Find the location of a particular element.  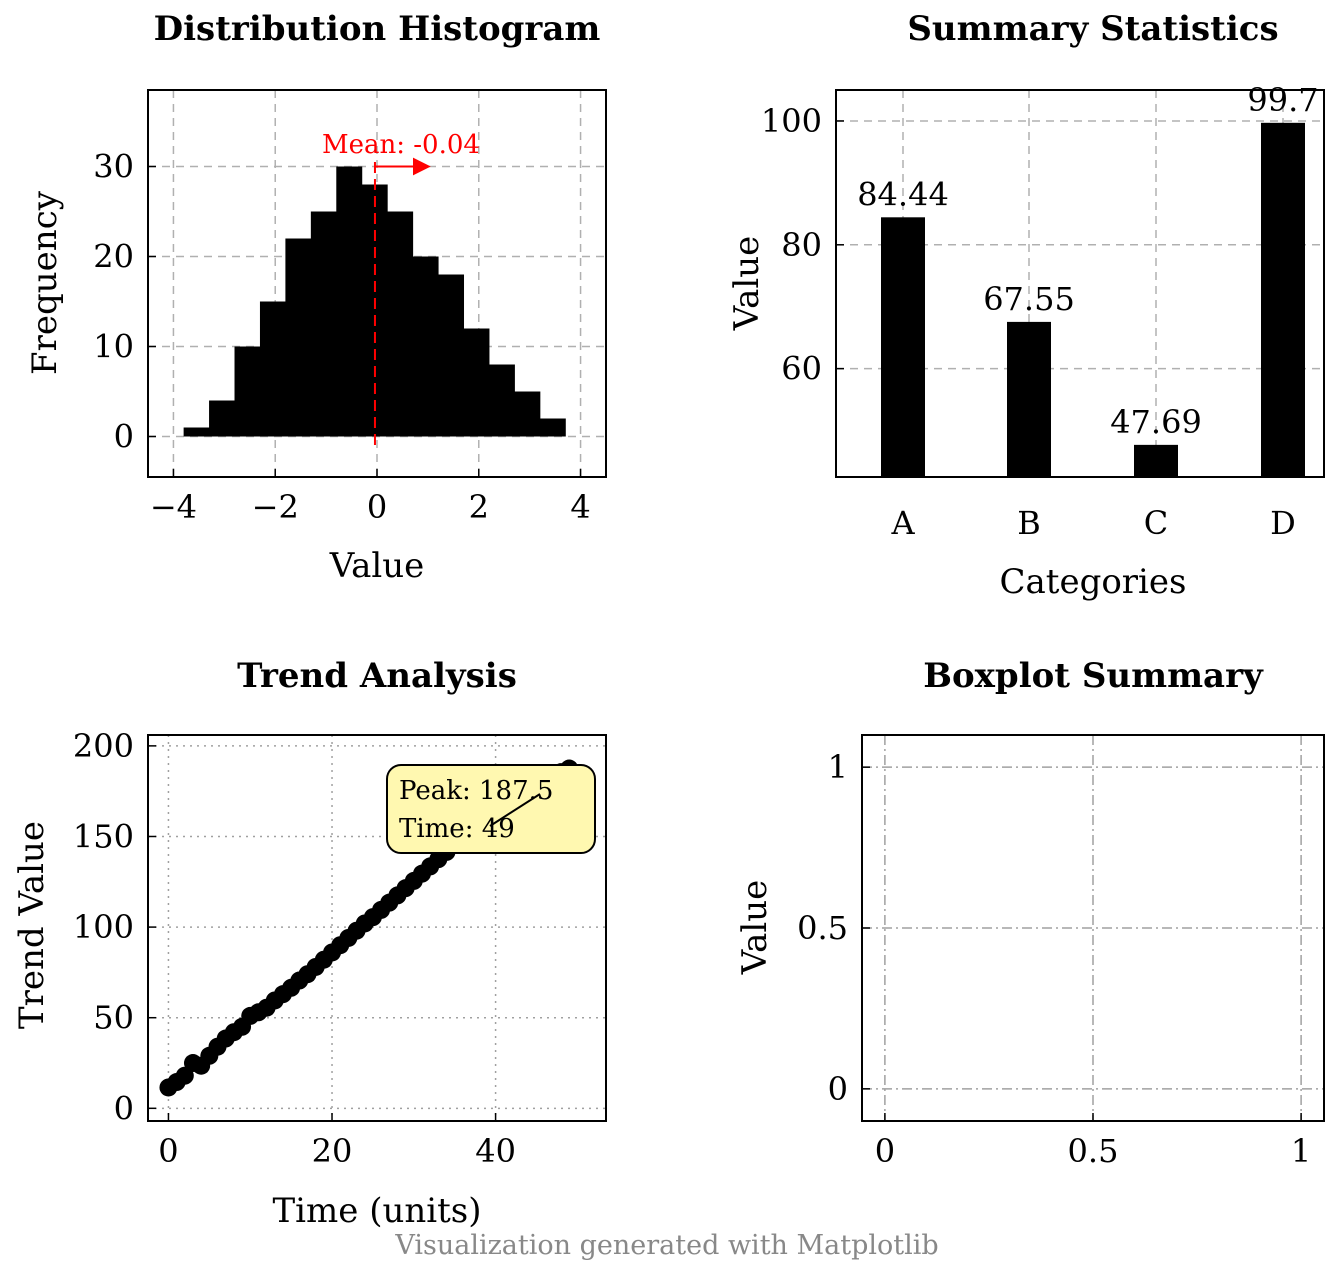

summary-title: Summary Statistics is located at coordinates (1092, 29).